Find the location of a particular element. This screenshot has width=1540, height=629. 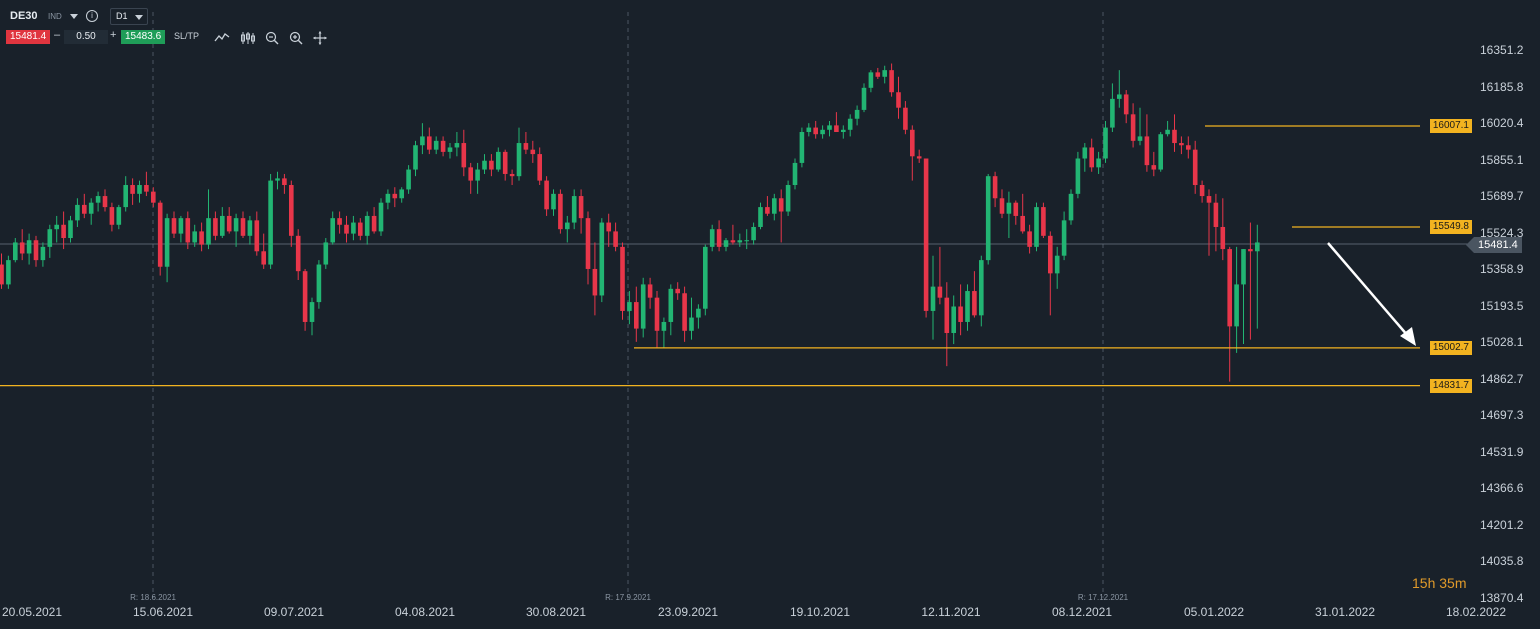

price-tick-label: 14035.8 is located at coordinates (1502, 561).